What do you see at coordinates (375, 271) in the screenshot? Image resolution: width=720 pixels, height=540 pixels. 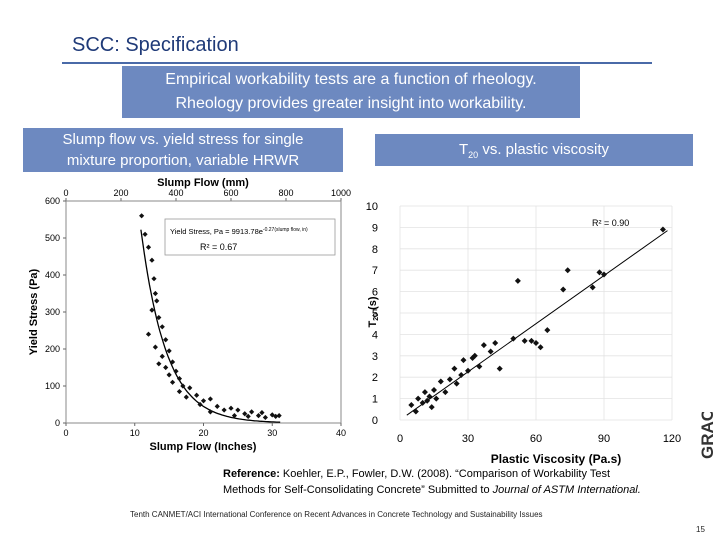 I see `y-tick-label-right: 7` at bounding box center [375, 271].